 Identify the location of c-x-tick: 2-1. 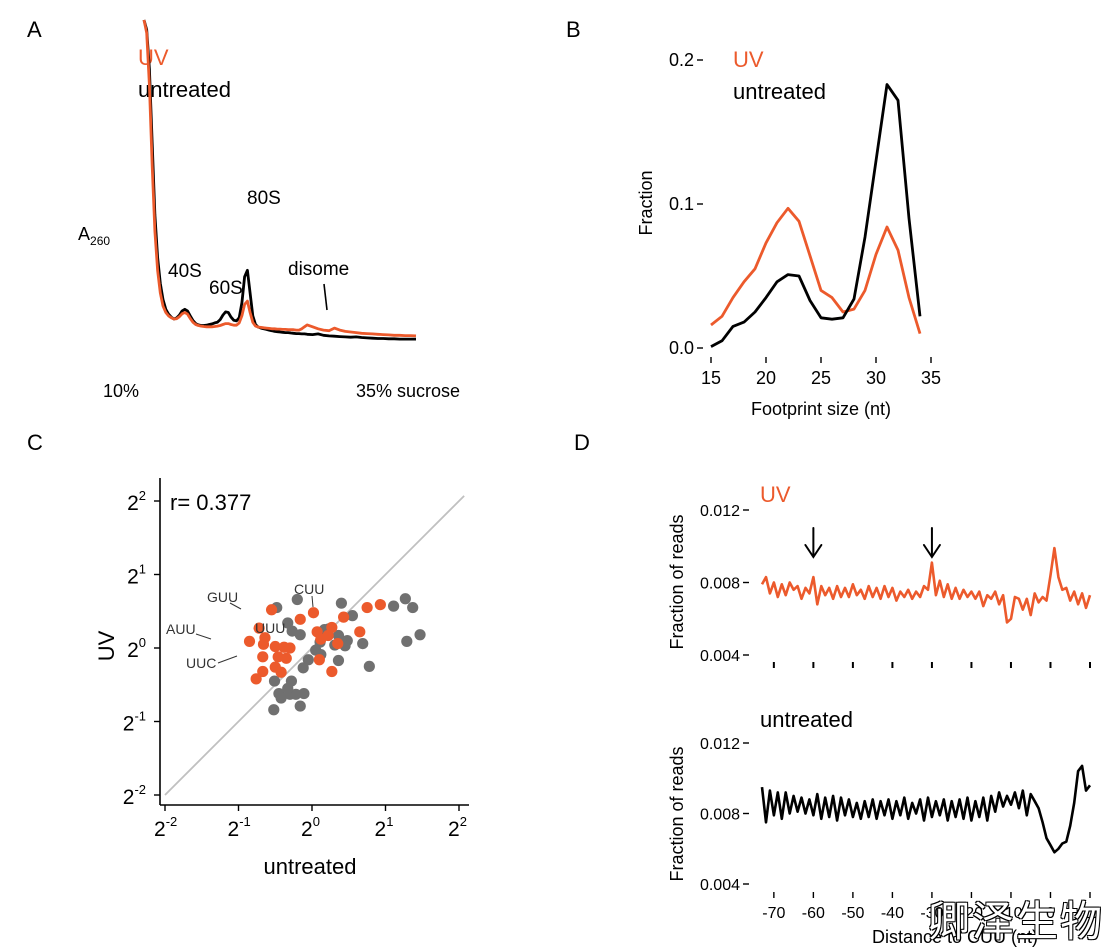
(239, 823).